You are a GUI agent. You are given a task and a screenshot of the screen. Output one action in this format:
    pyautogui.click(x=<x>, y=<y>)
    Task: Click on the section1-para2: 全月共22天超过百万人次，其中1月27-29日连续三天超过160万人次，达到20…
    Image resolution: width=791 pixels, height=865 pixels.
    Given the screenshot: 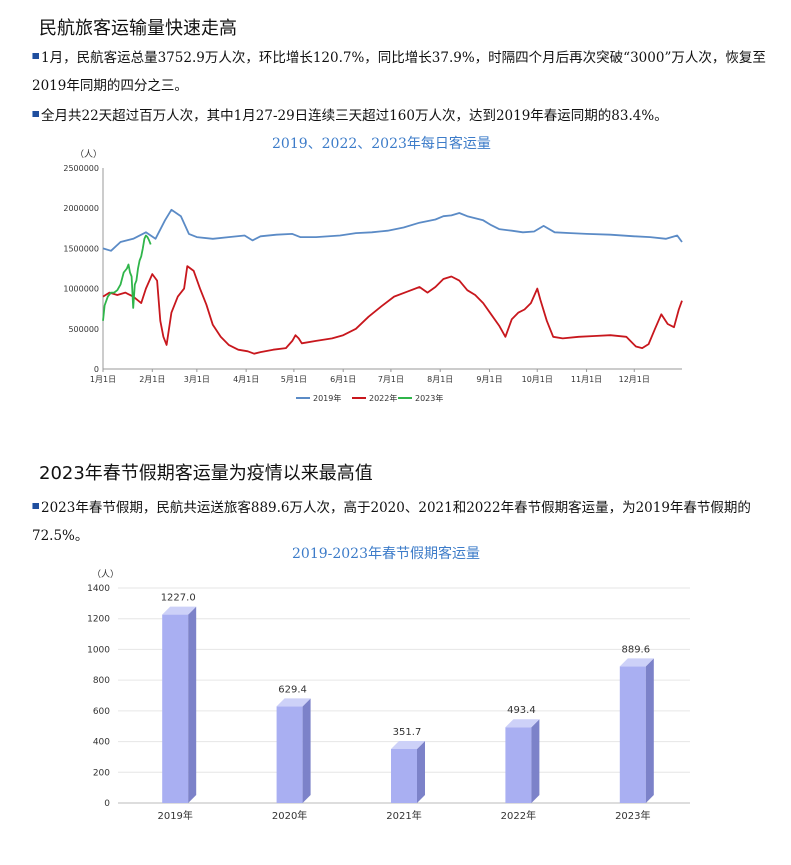 What is the action you would take?
    pyautogui.click(x=404, y=116)
    